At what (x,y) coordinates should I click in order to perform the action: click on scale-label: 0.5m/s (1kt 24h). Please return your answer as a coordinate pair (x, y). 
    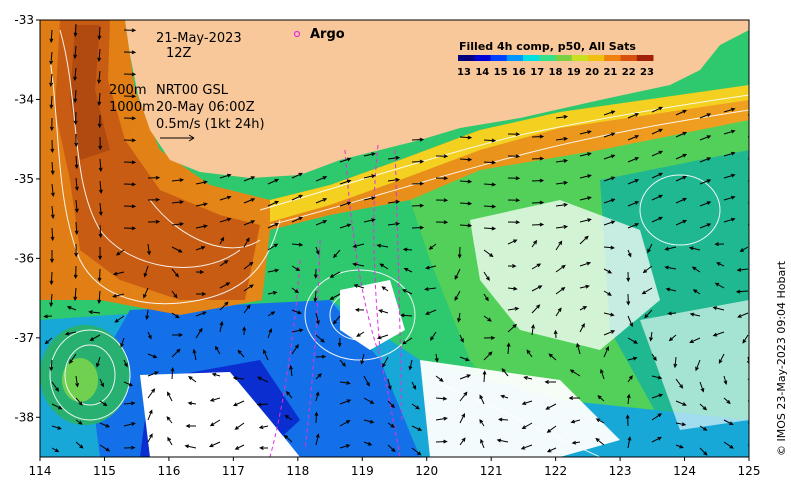
    Looking at the image, I should click on (210, 124).